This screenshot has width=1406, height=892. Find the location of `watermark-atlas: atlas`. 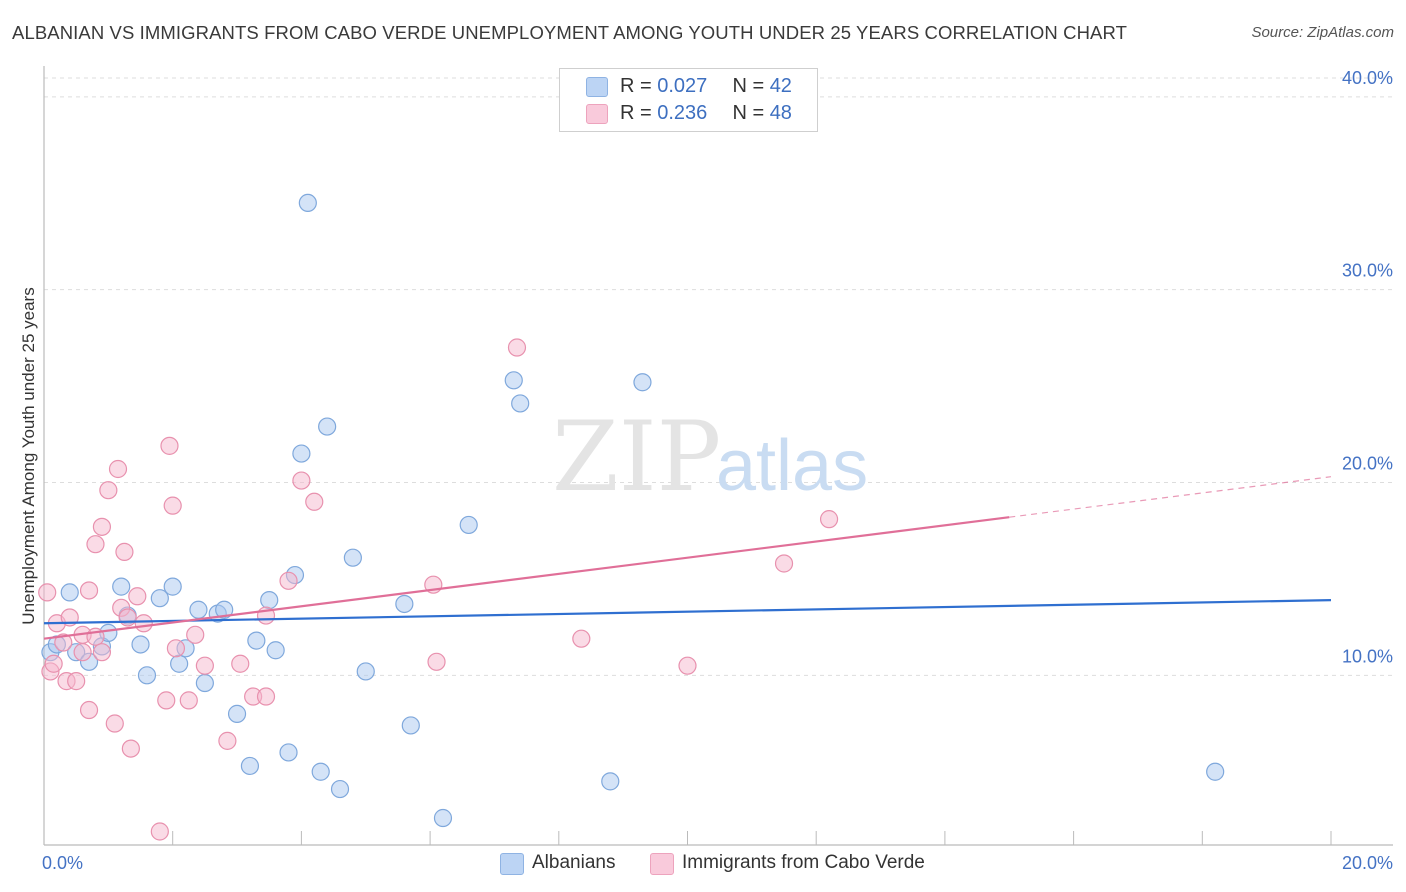

watermark-atlas: atlas is located at coordinates (792, 466).